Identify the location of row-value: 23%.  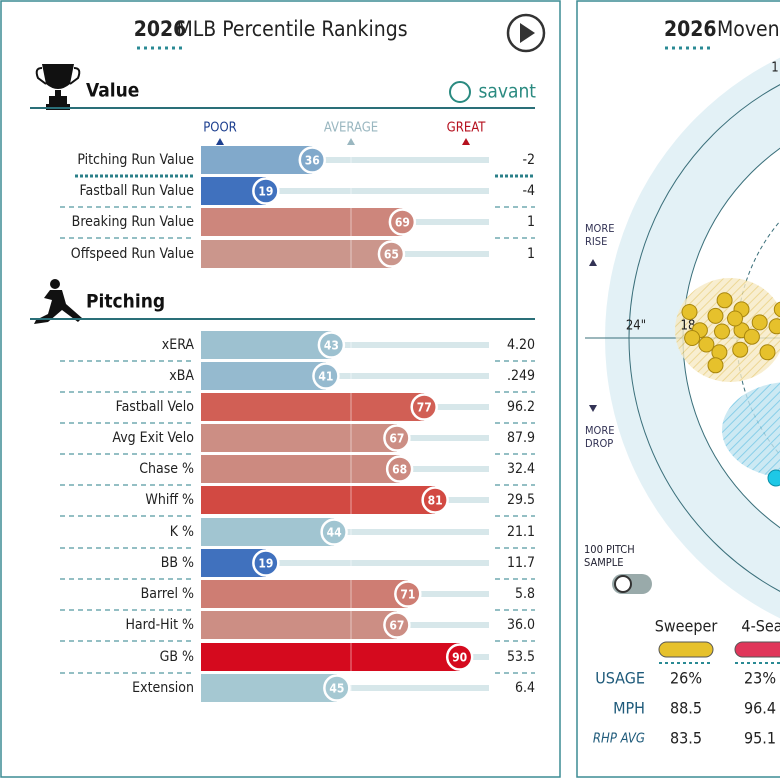
(760, 678).